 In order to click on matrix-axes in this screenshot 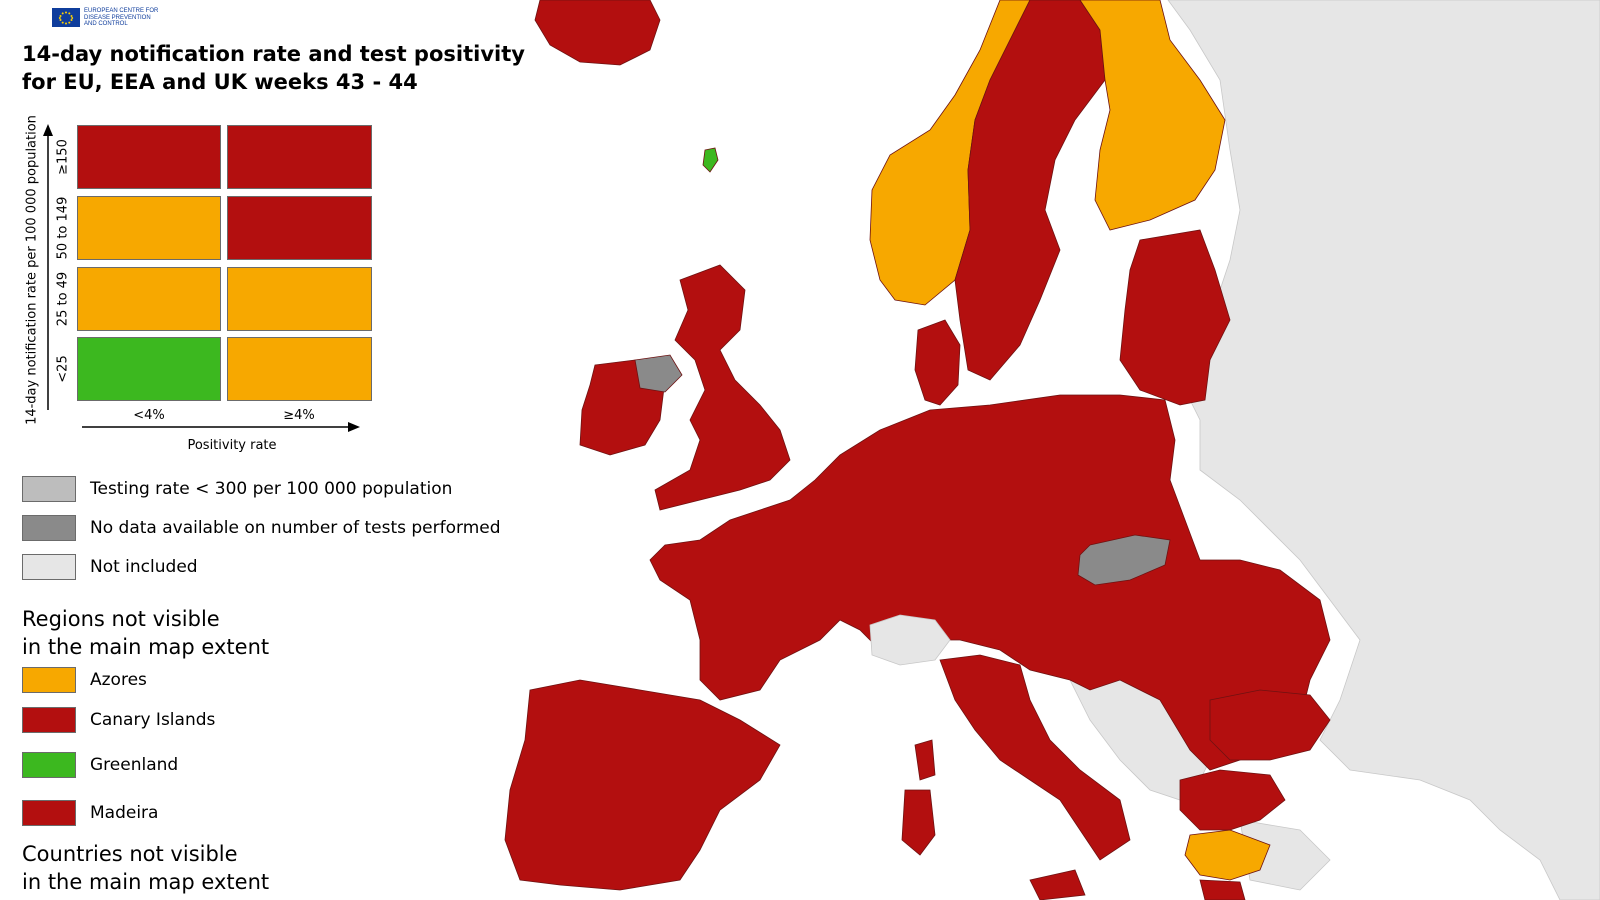, I will do `click(201, 278)`.